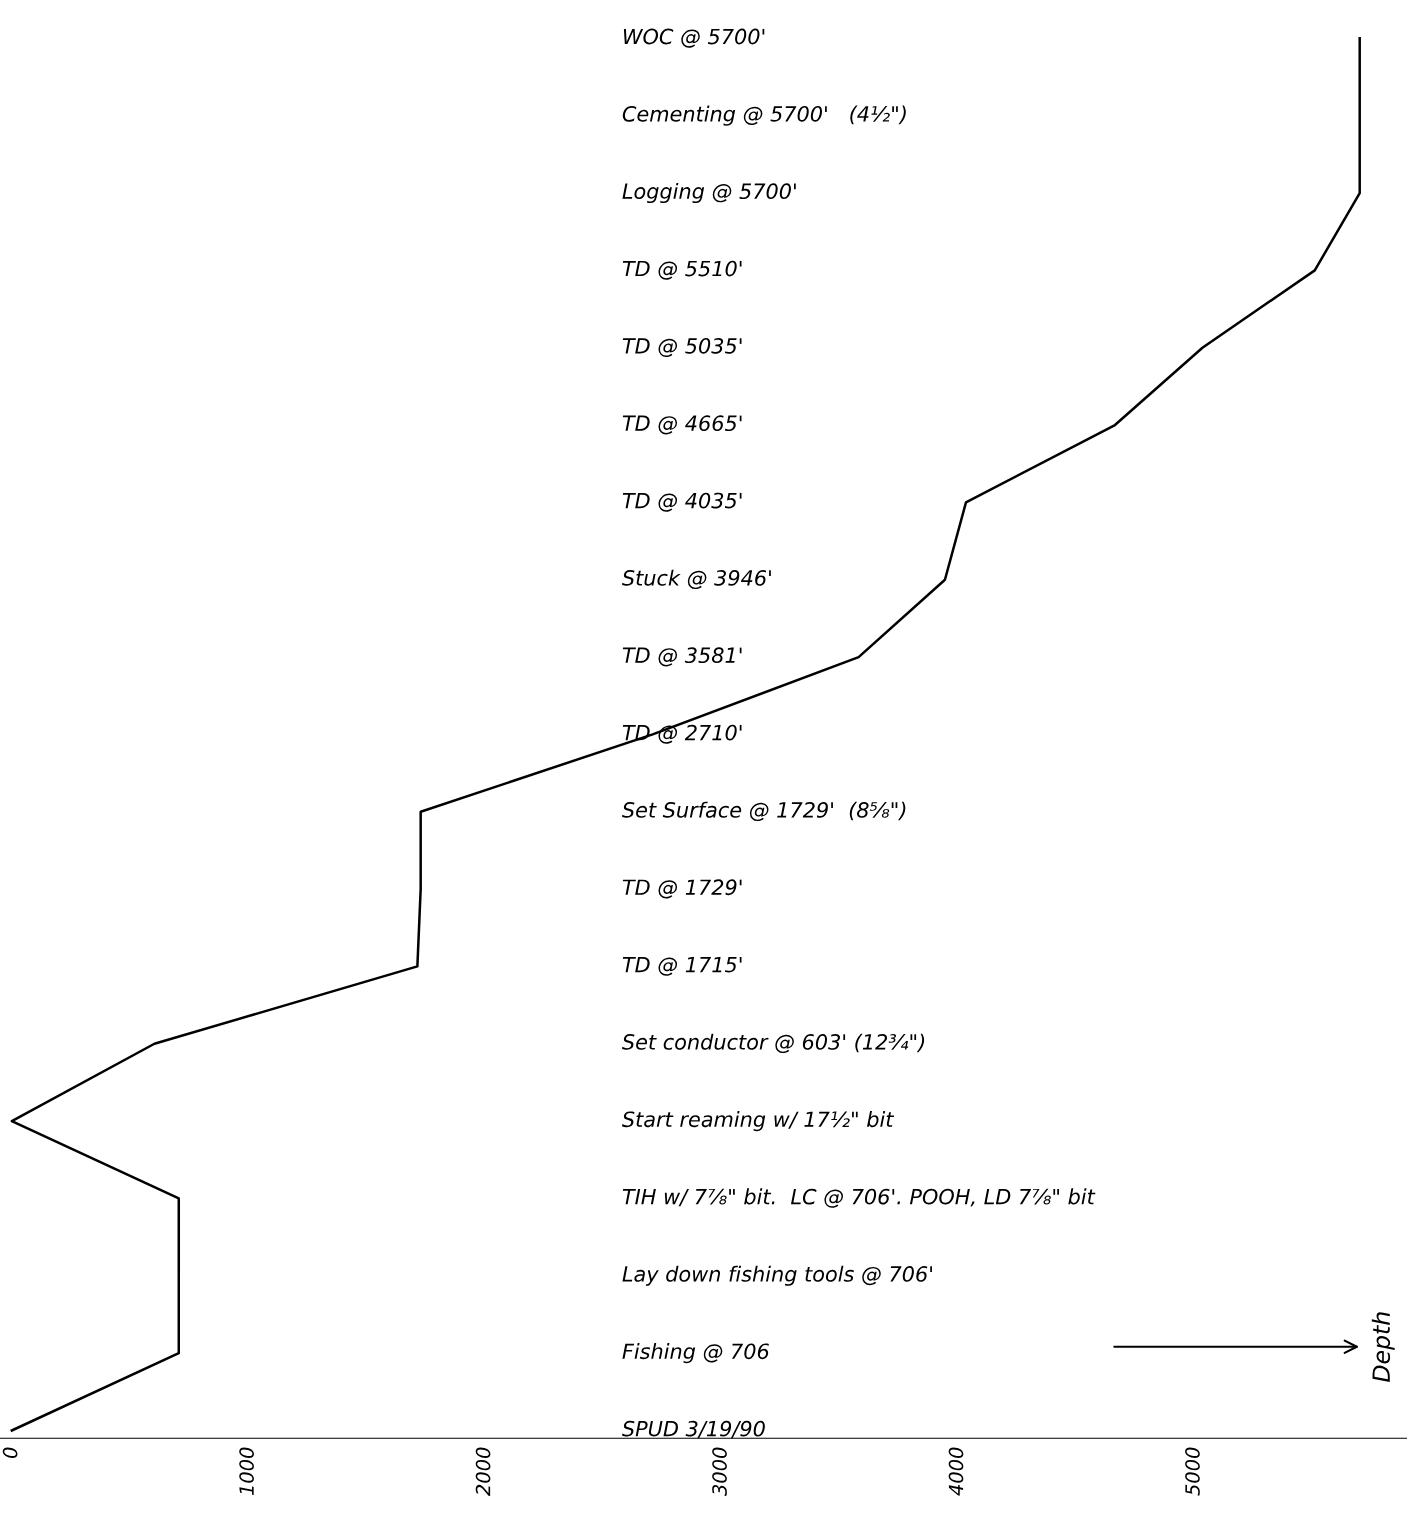  Describe the element at coordinates (859, 1198) in the screenshot. I see `y-tick-label: TIH w/ 7⅞" bit. LC @ 706'. POOH, LD 7⅞" bit` at that location.